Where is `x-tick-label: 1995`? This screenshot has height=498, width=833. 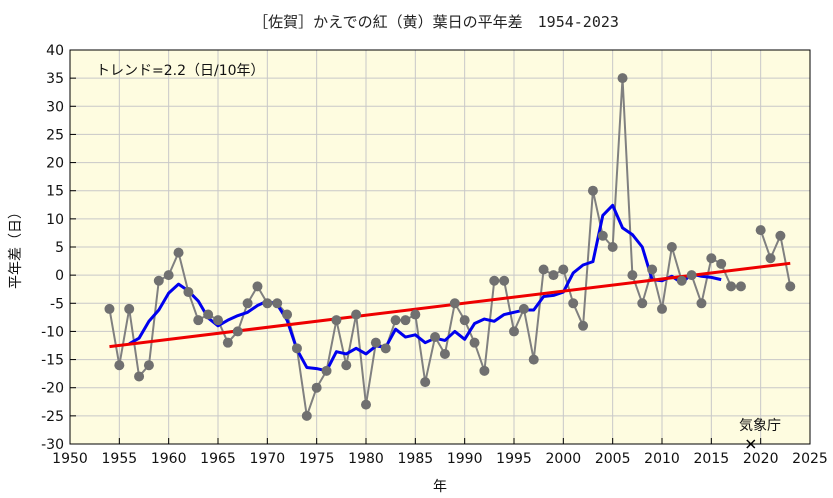 x-tick-label: 1995 is located at coordinates (514, 459).